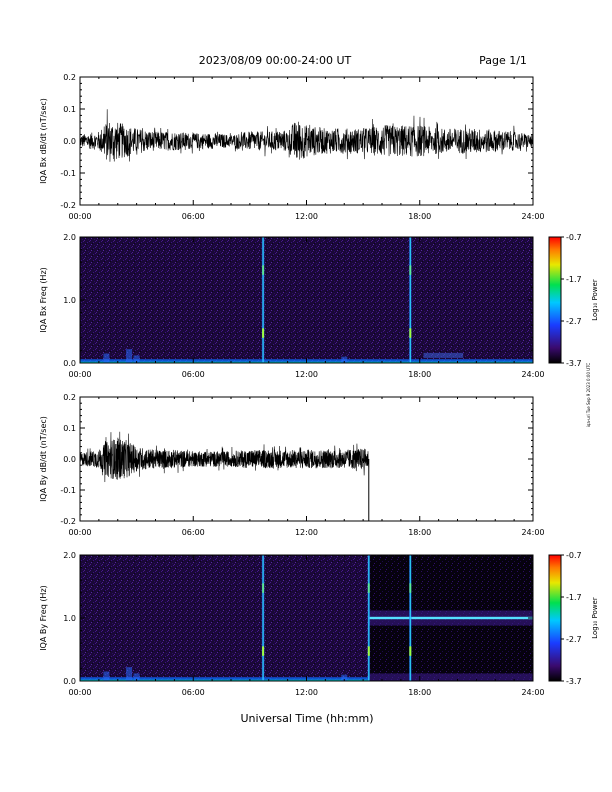 The height and width of the screenshot is (792, 612). What do you see at coordinates (443, 355) in the screenshot?
I see `low-freq-patch` at bounding box center [443, 355].